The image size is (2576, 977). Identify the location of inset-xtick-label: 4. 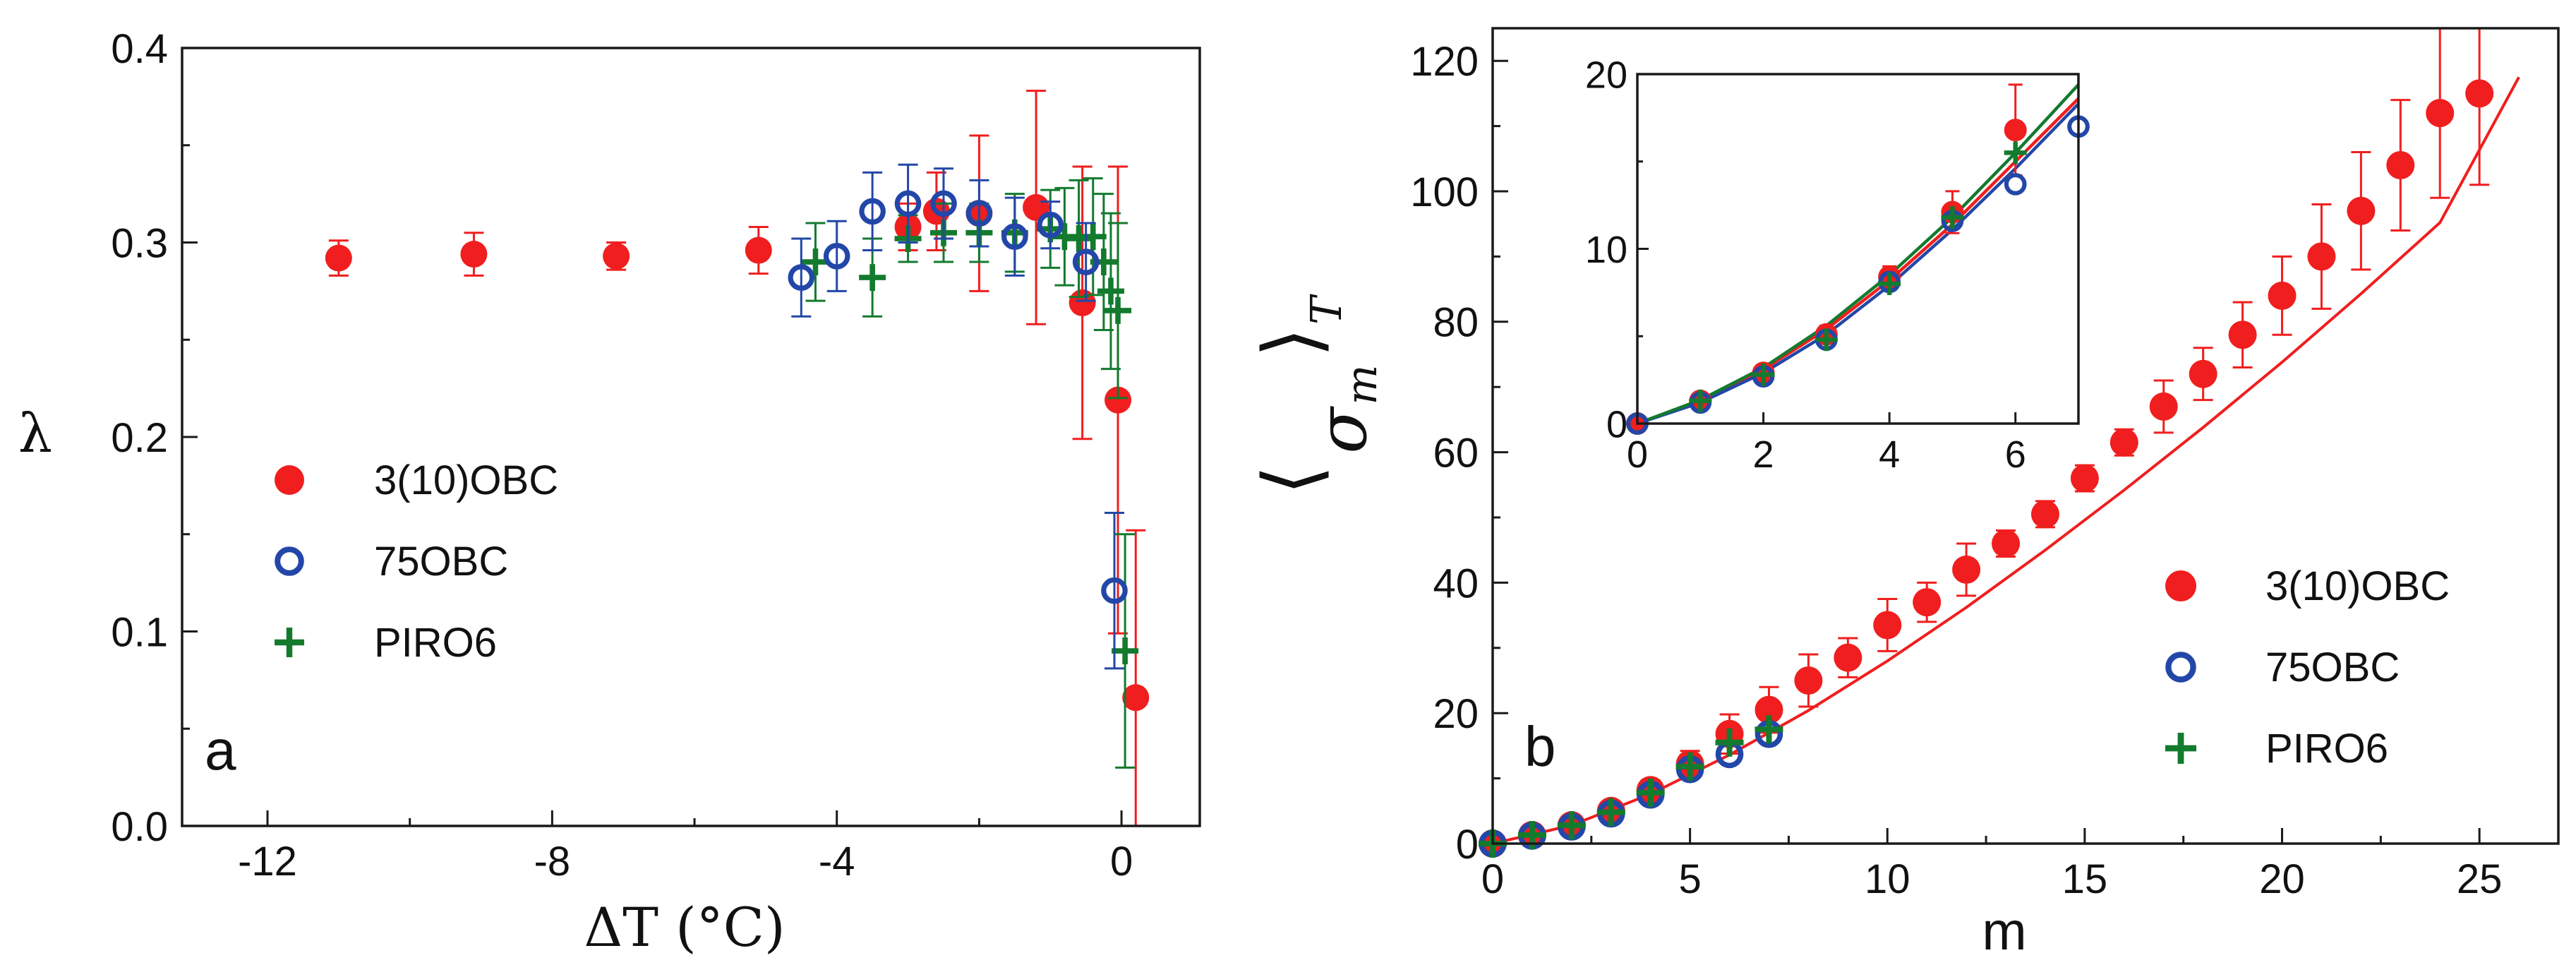
(1889, 454).